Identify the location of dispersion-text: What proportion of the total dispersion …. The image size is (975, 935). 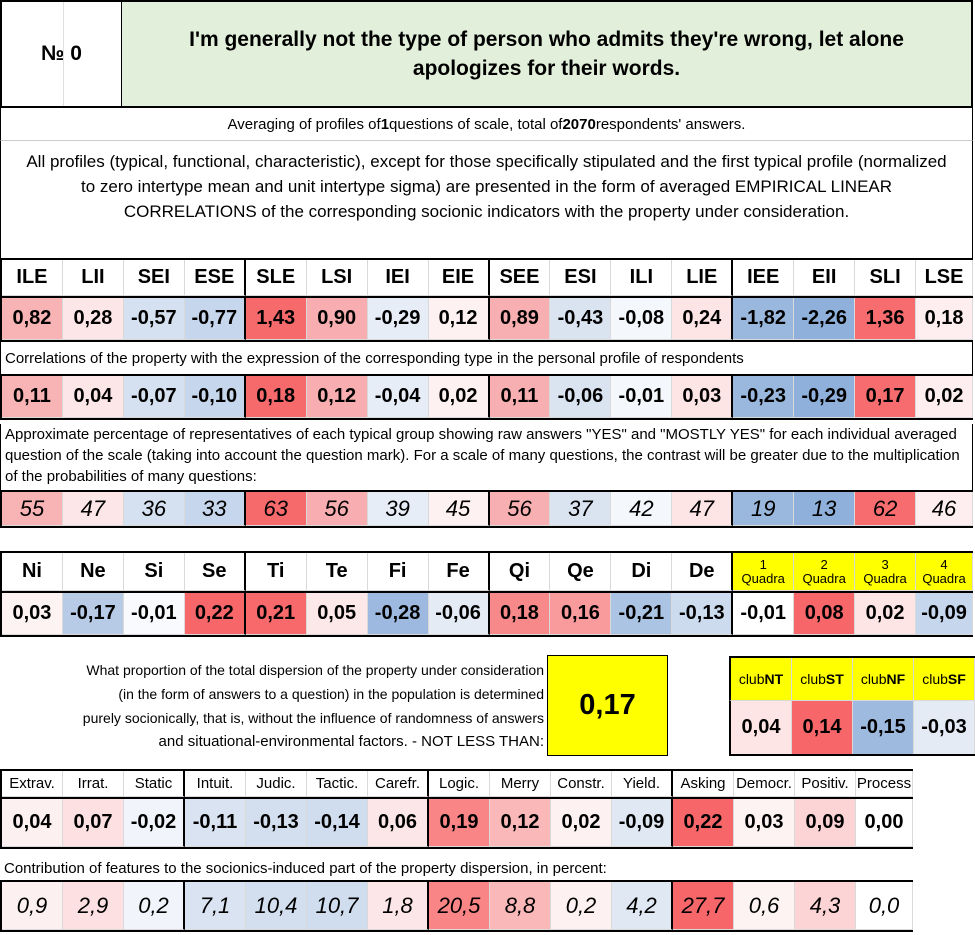
(304, 706).